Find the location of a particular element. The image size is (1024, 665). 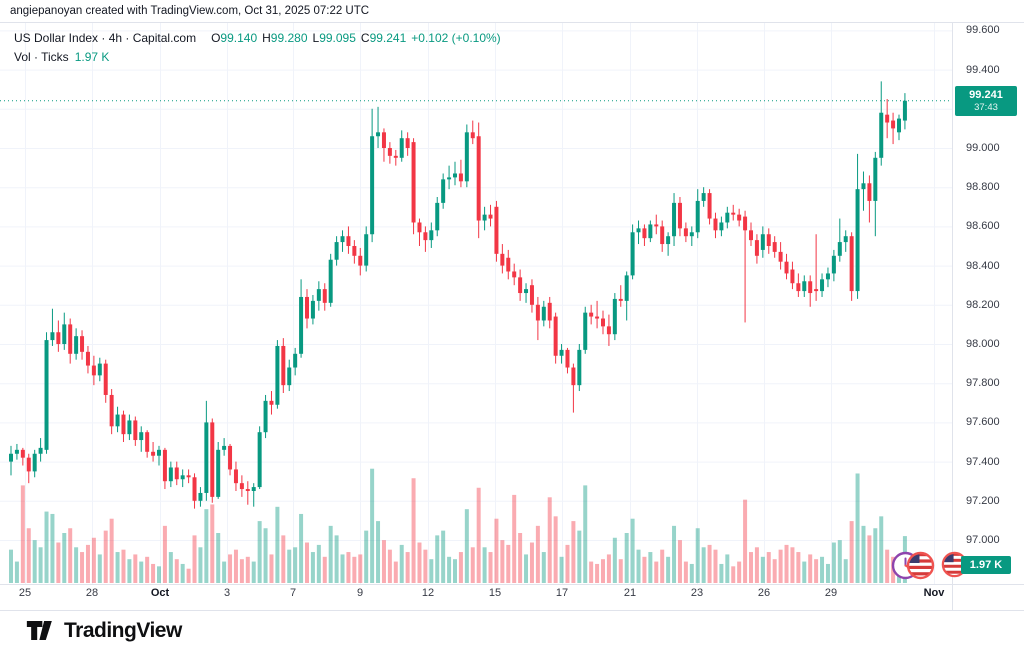

time-axis: 25 28 Oct 3 7 9 12 15 17 21 23 26 29 Nov is located at coordinates (476, 597).